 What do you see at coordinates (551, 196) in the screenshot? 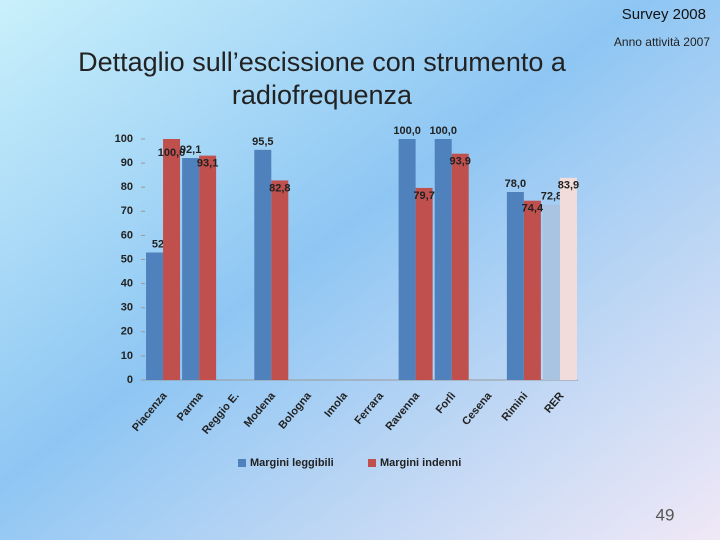
I see `value-label: 72,8` at bounding box center [551, 196].